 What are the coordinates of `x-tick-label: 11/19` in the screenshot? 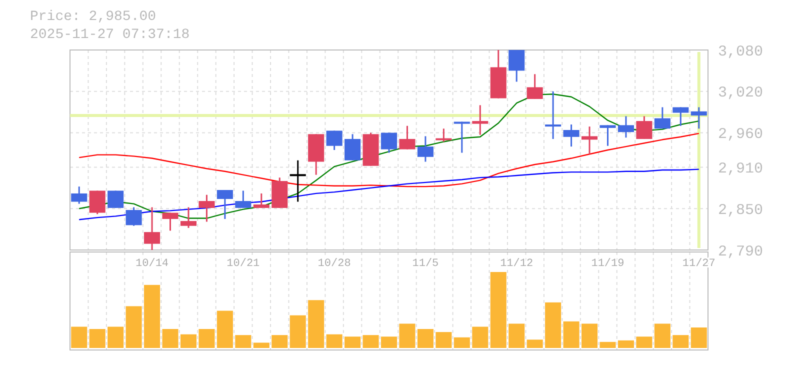 It's located at (607, 264).